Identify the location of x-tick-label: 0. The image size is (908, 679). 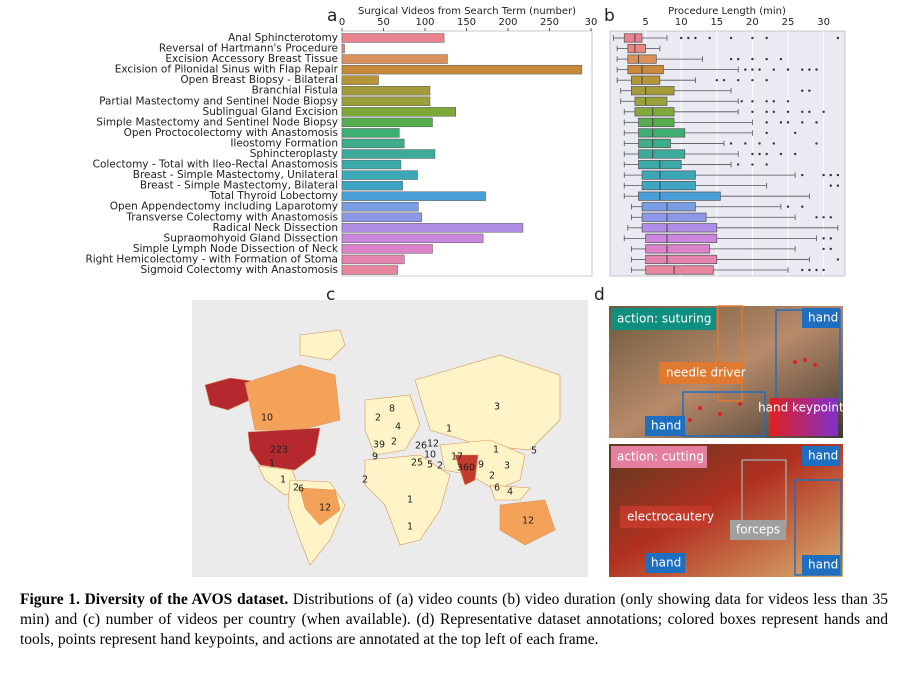
(342, 22).